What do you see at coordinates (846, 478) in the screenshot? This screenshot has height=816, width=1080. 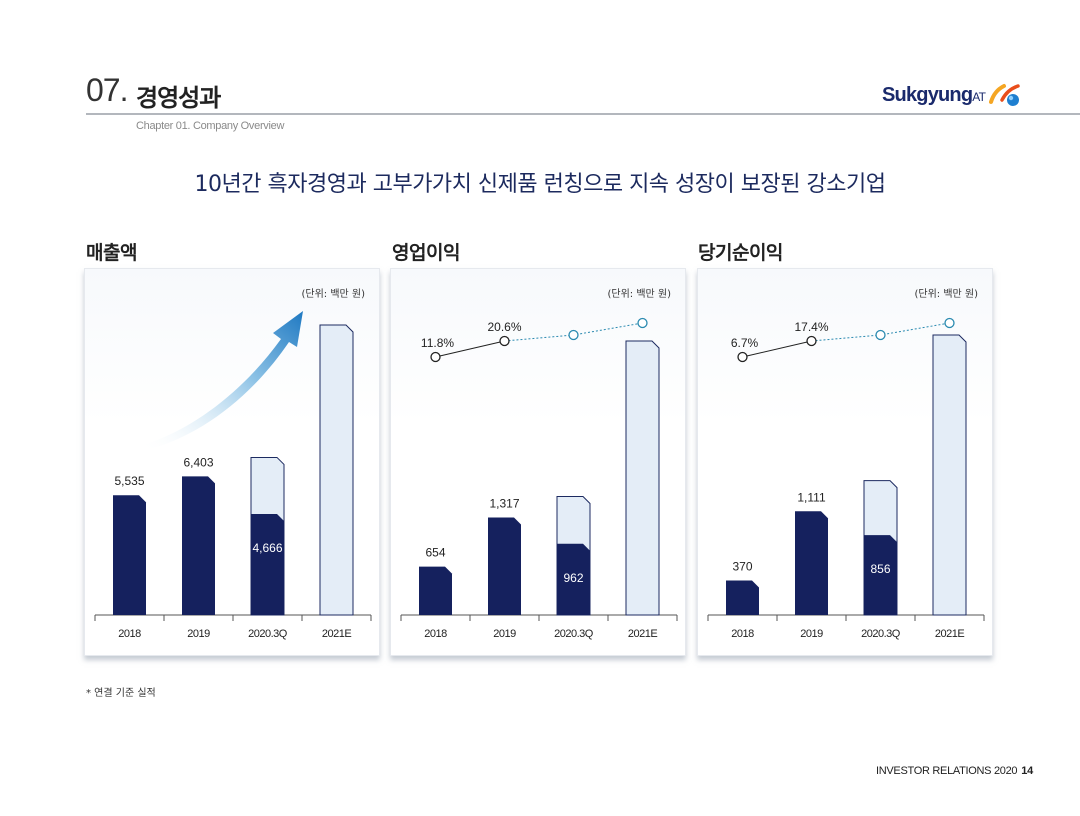 I see `net-income-chart: 370 2018 1,111 2019 856 2020.3Q 2021E 6.7% 17.4%` at bounding box center [846, 478].